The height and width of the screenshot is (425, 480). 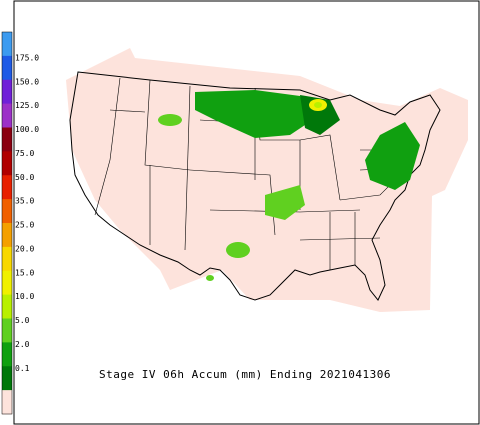 What do you see at coordinates (27, 57) in the screenshot?
I see `legend-label: 175.0` at bounding box center [27, 57].